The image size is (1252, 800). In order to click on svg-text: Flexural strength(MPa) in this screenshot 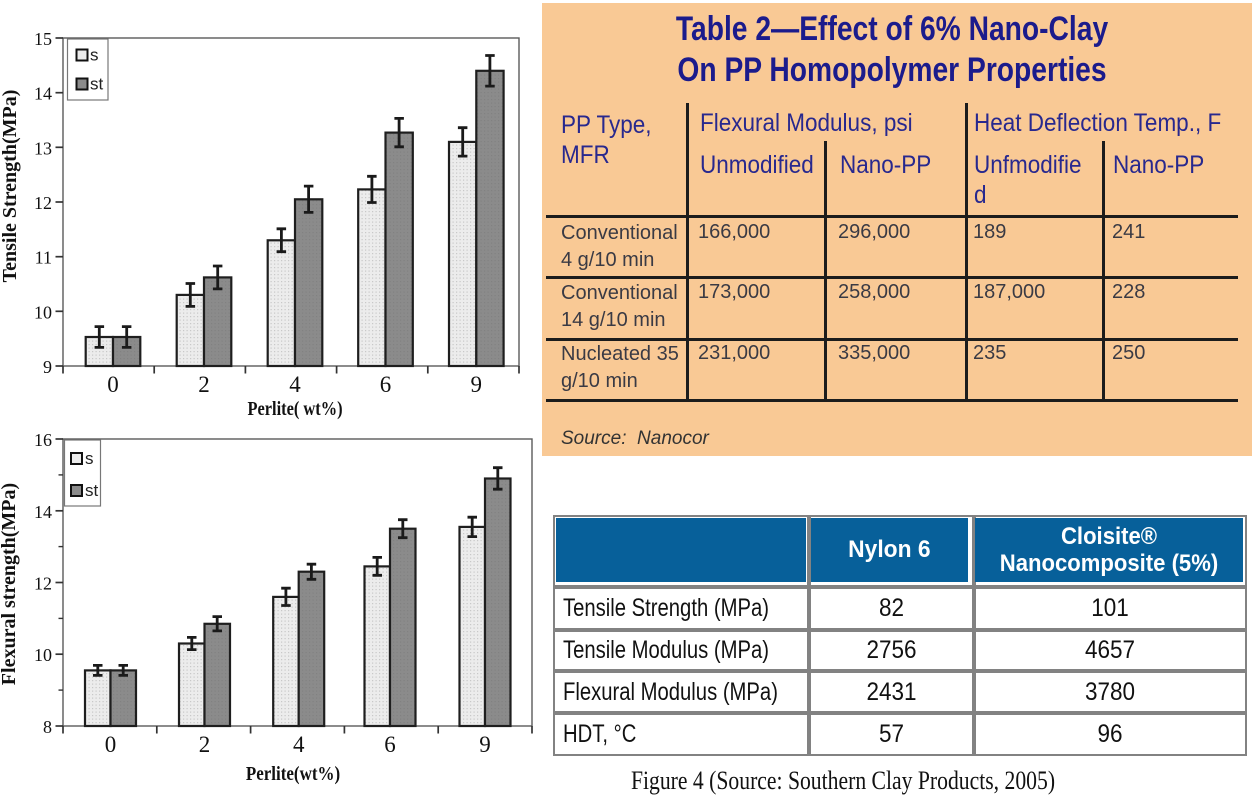, I will do `click(10, 584)`.